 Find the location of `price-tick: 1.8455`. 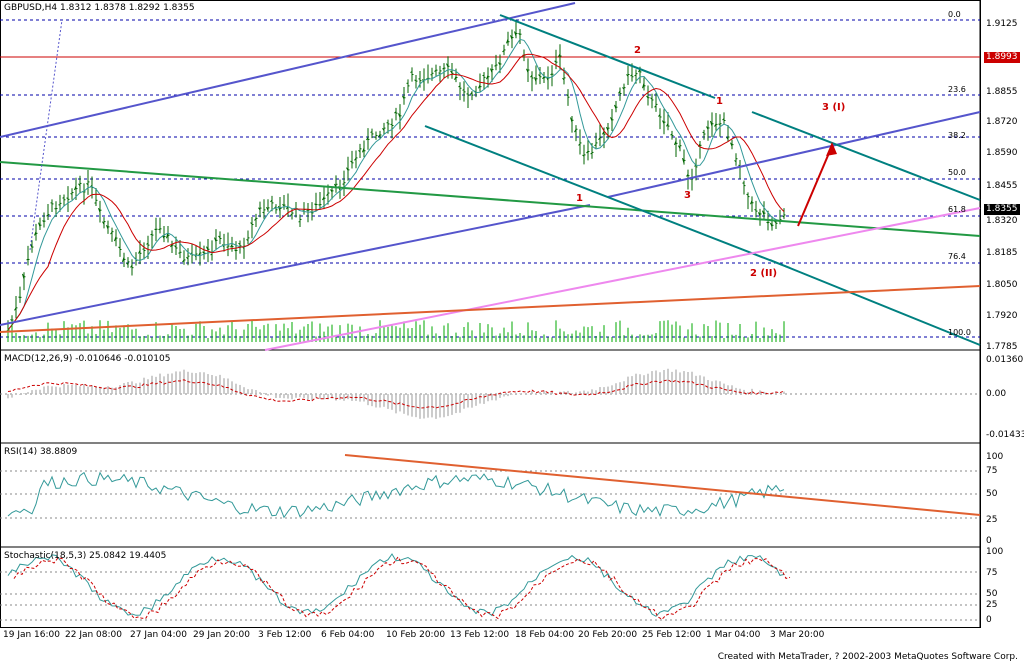

price-tick: 1.8455 is located at coordinates (1002, 186).